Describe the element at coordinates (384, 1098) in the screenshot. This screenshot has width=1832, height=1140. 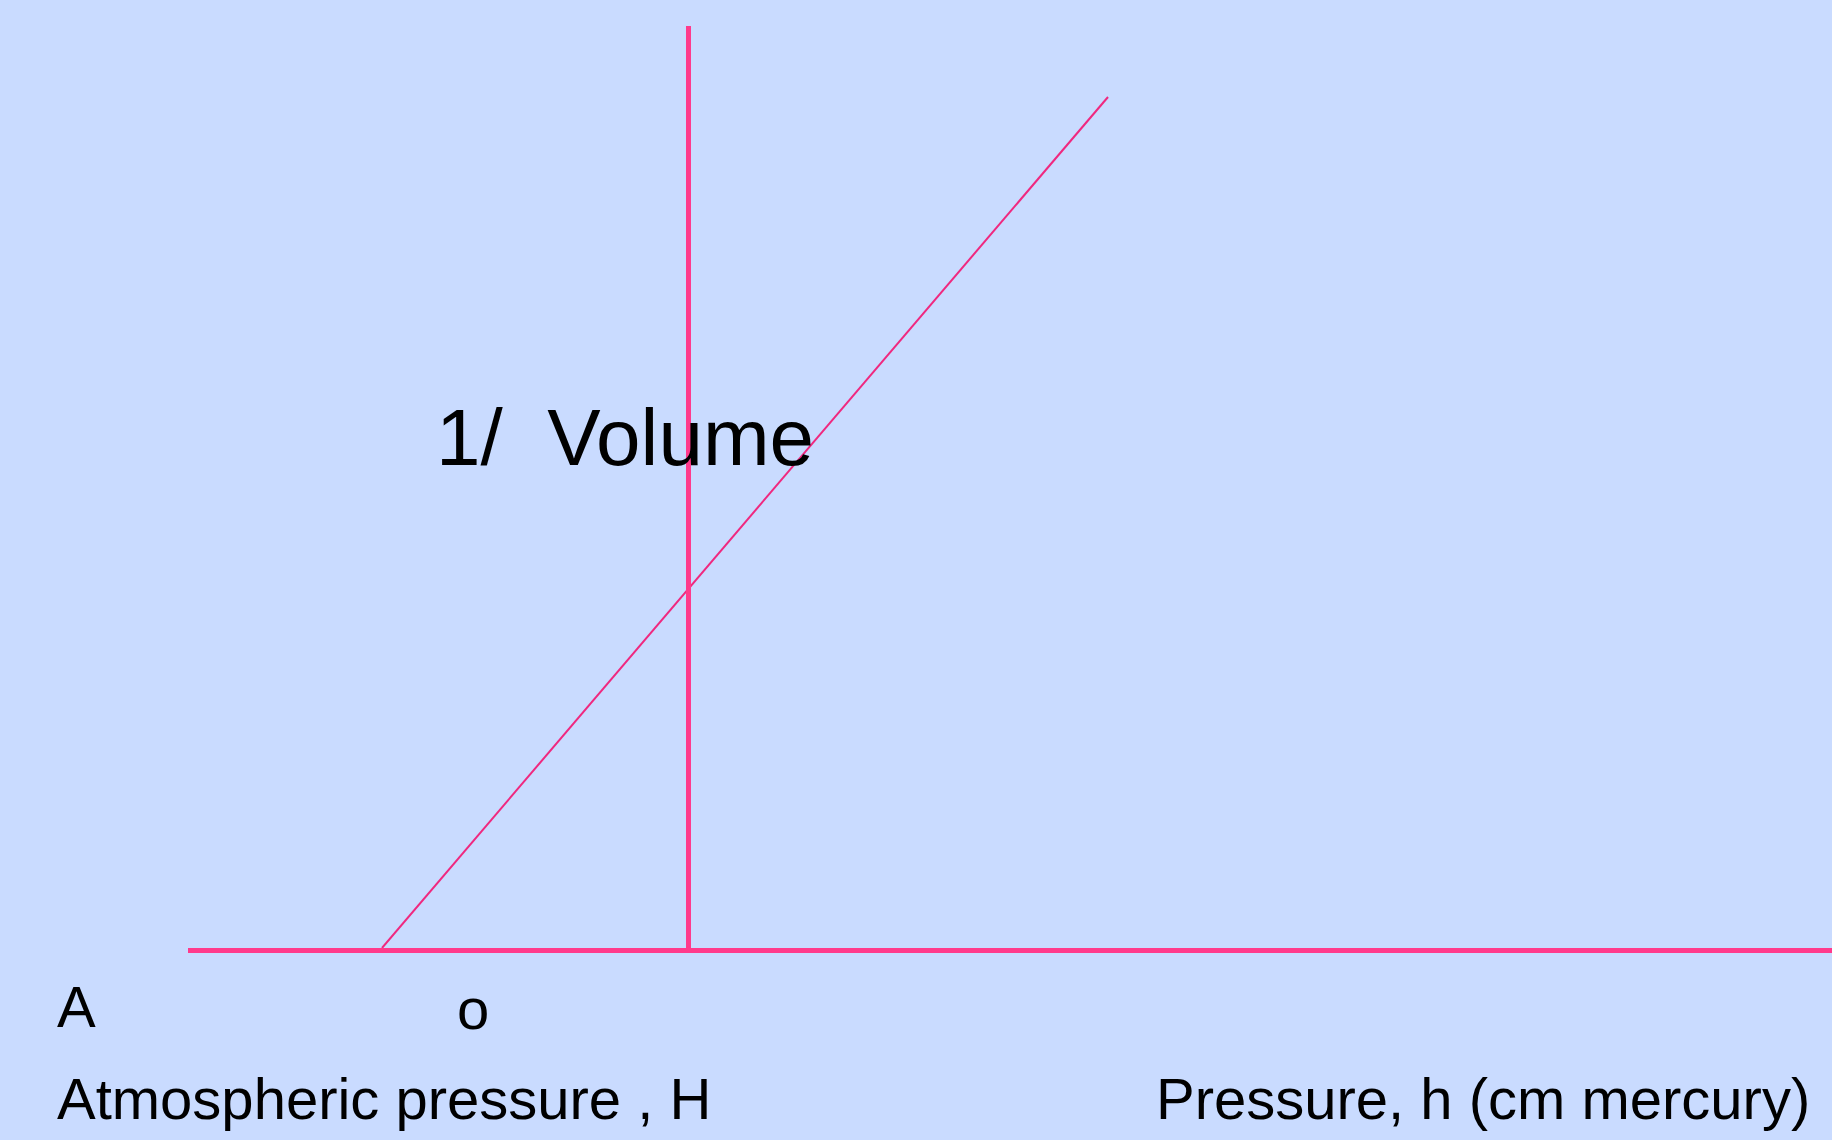
I see `text: Atmospheric pressure , H` at that location.